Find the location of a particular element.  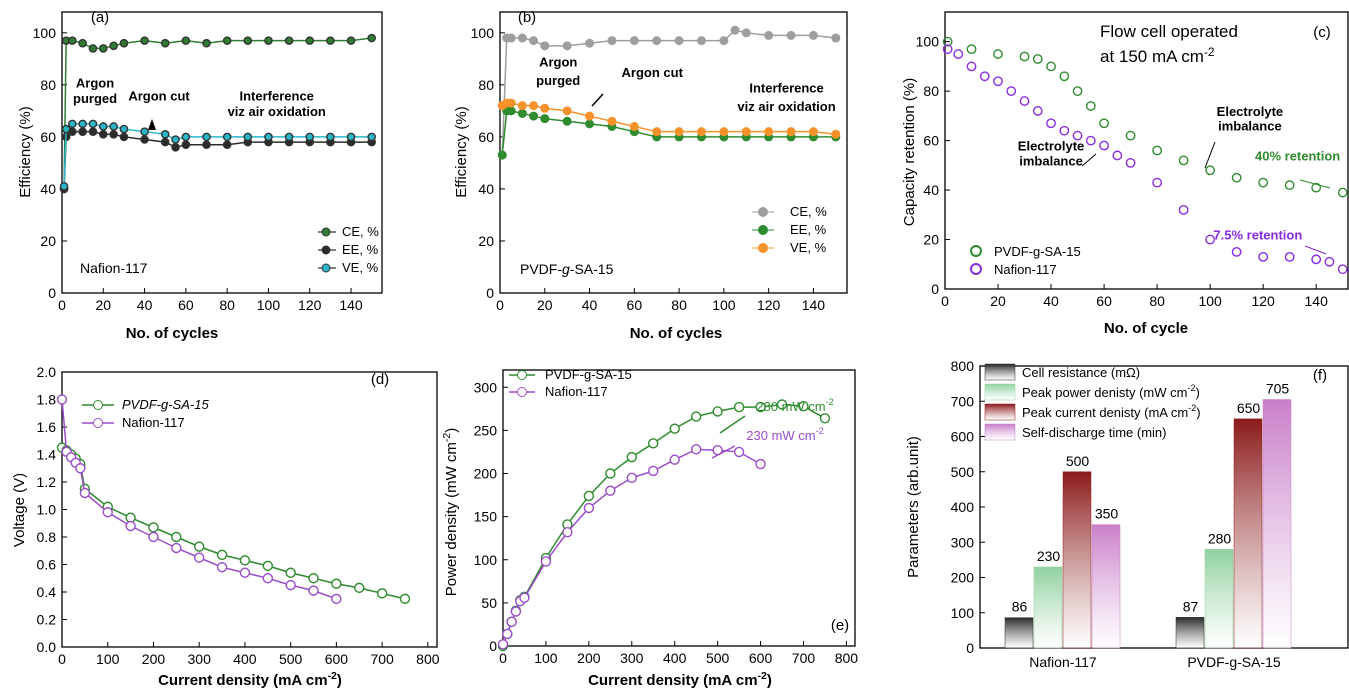

y-tick-label: 100 is located at coordinates (45, 33).